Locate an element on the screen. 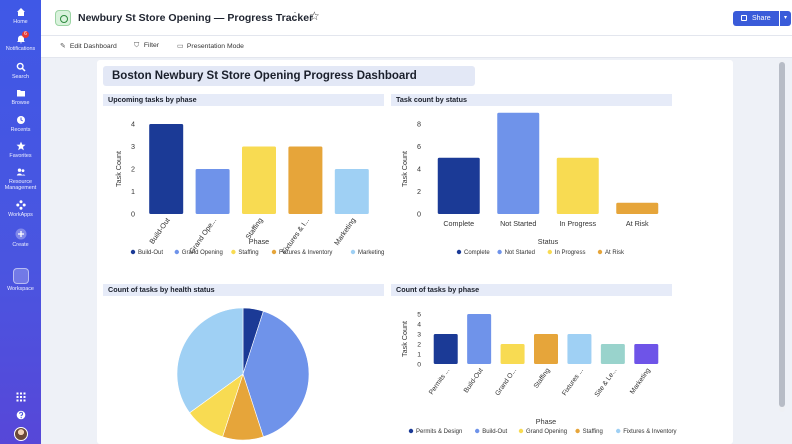  y-tick-label: 6 is located at coordinates (419, 146).